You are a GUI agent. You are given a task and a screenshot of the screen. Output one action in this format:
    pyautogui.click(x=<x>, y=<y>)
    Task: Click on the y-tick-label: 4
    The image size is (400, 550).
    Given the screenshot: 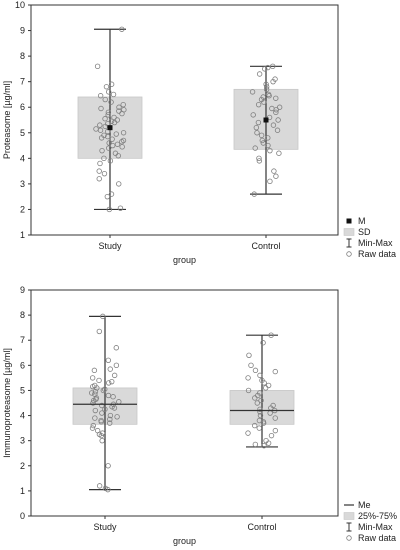 What is the action you would take?
    pyautogui.click(x=22, y=416)
    